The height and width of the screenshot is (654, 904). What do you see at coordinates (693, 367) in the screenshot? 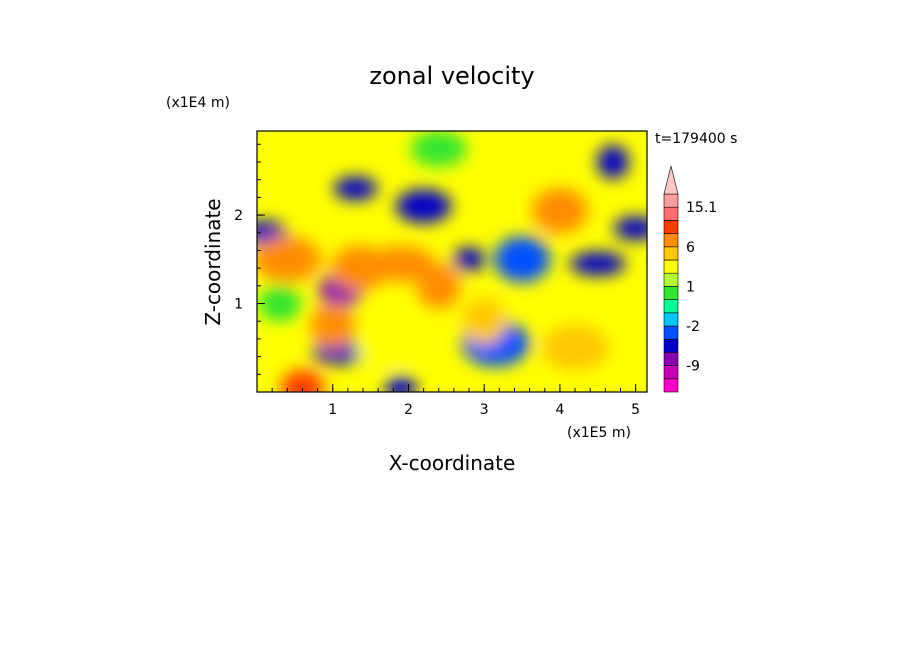
I see `colorbar-label: -9` at bounding box center [693, 367].